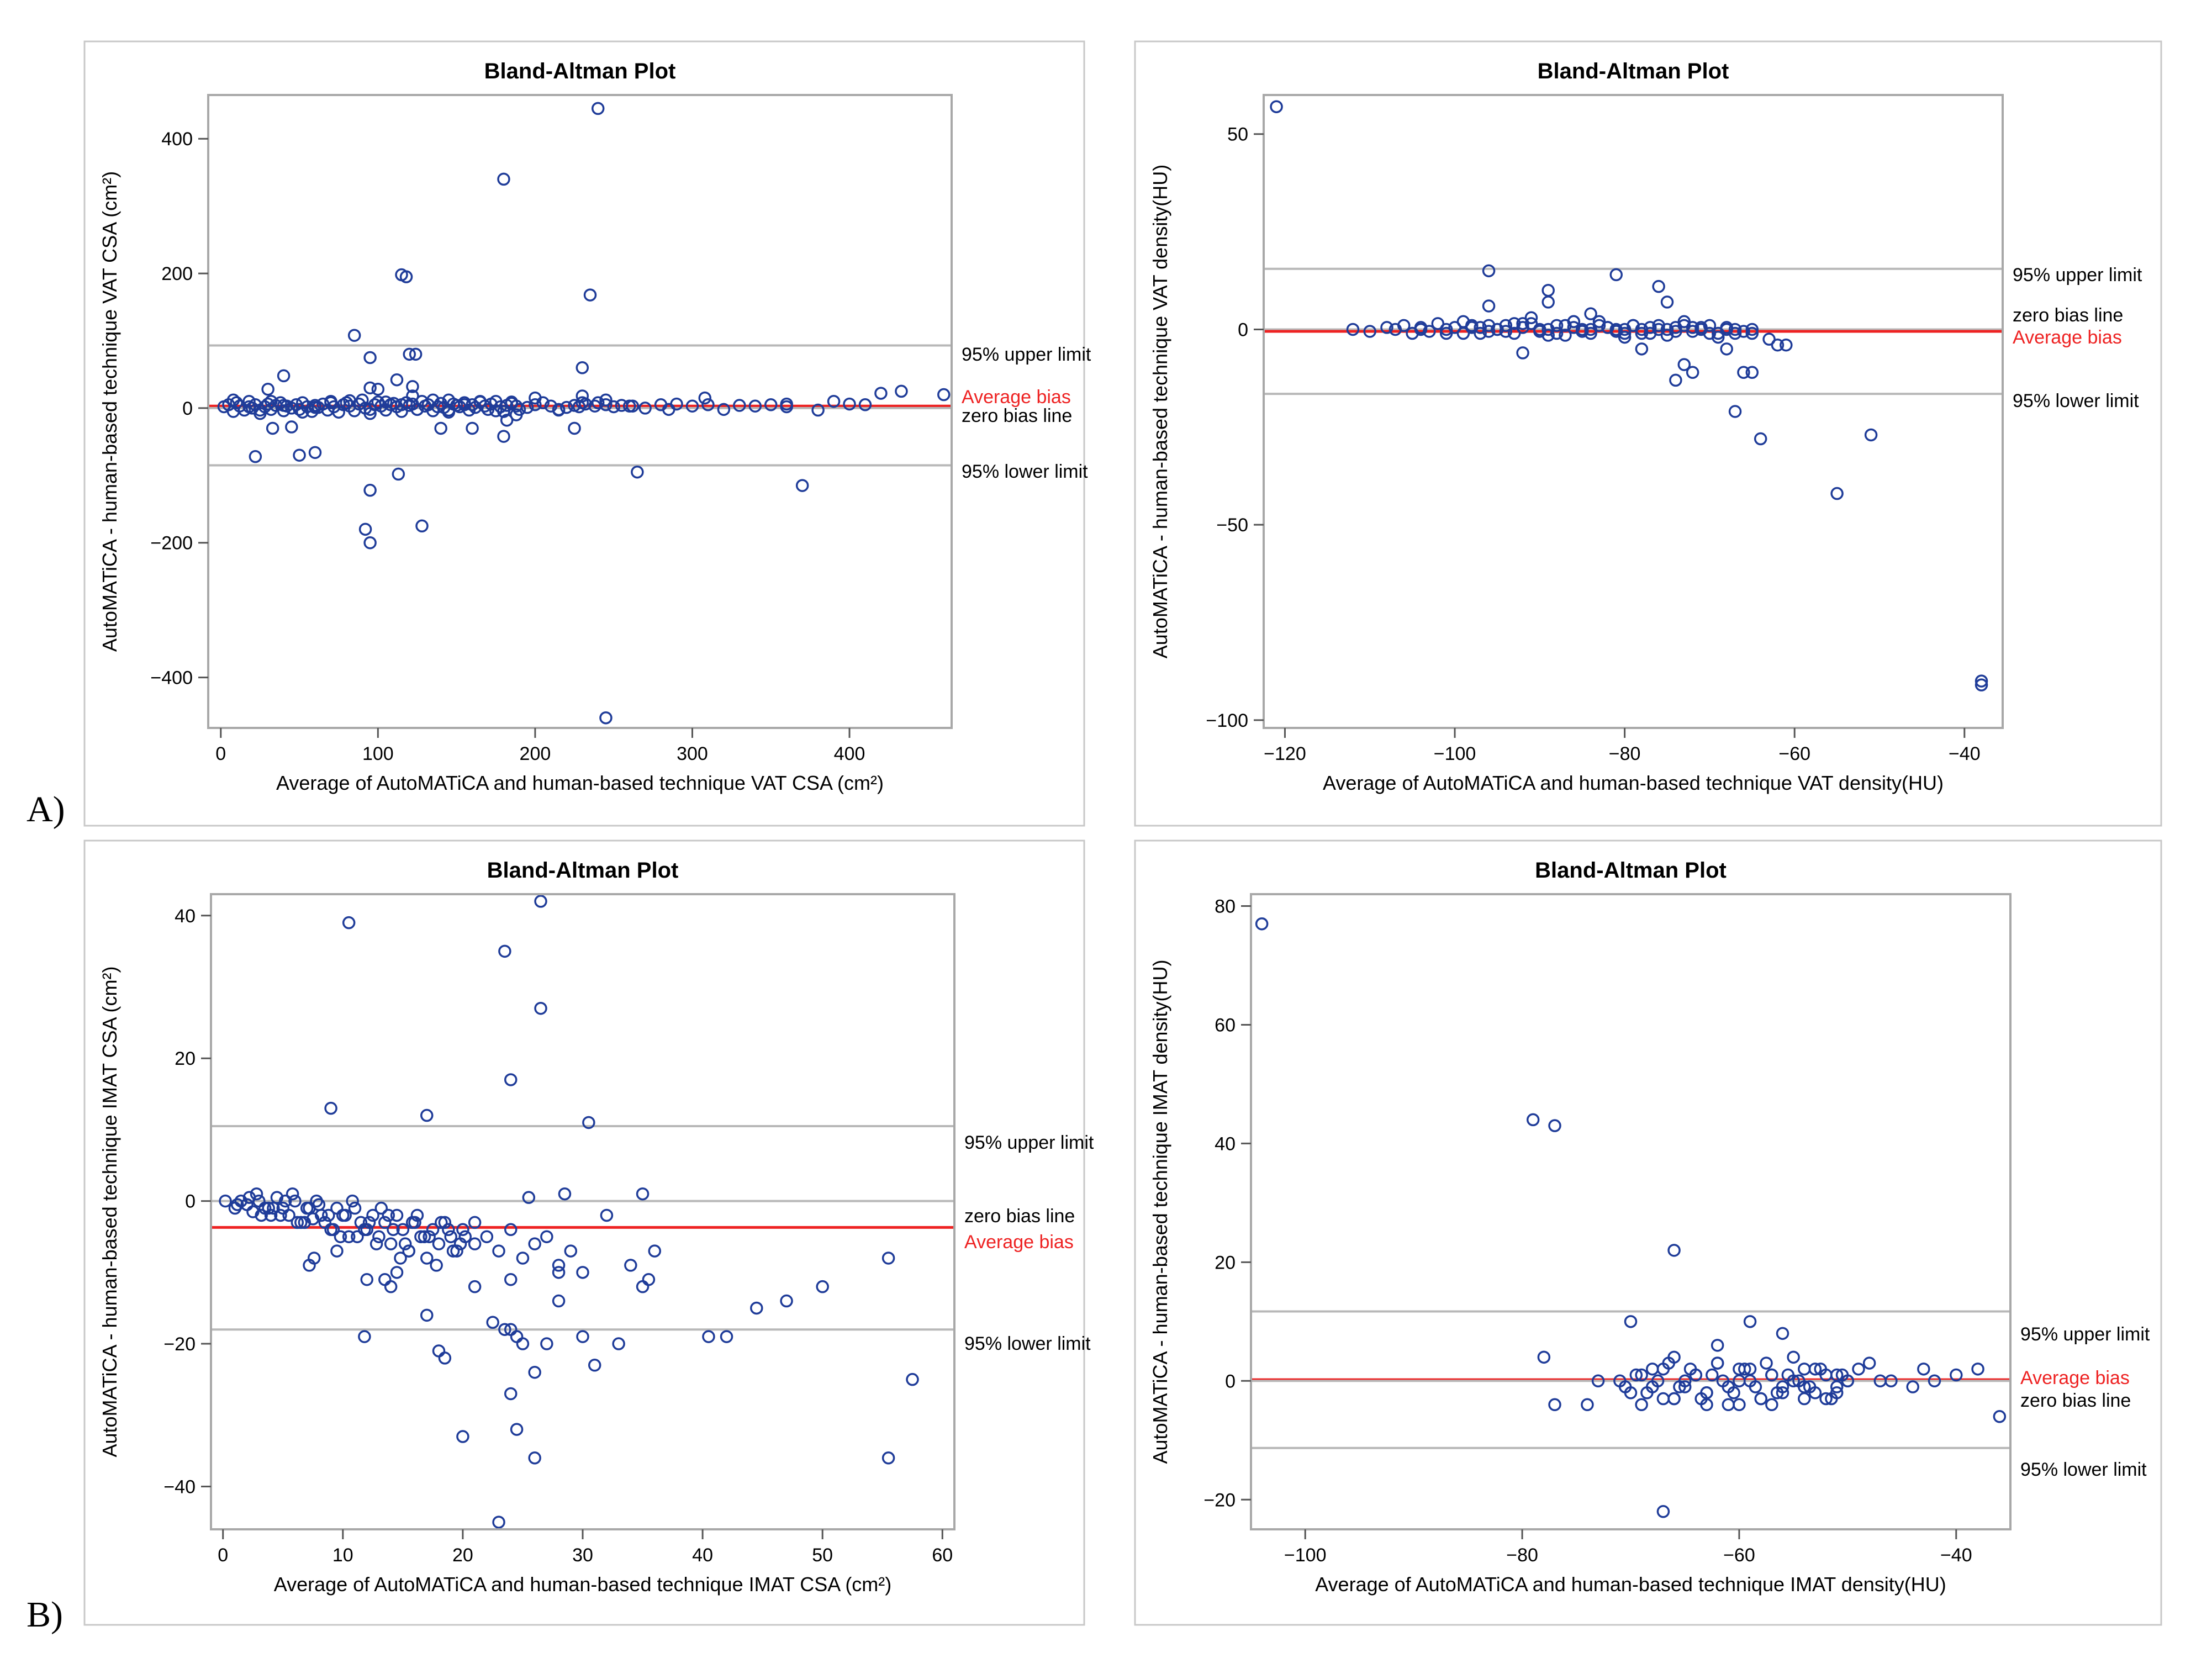 Image resolution: width=2212 pixels, height=1658 pixels. Describe the element at coordinates (1631, 1211) in the screenshot. I see `plot-frame` at that location.